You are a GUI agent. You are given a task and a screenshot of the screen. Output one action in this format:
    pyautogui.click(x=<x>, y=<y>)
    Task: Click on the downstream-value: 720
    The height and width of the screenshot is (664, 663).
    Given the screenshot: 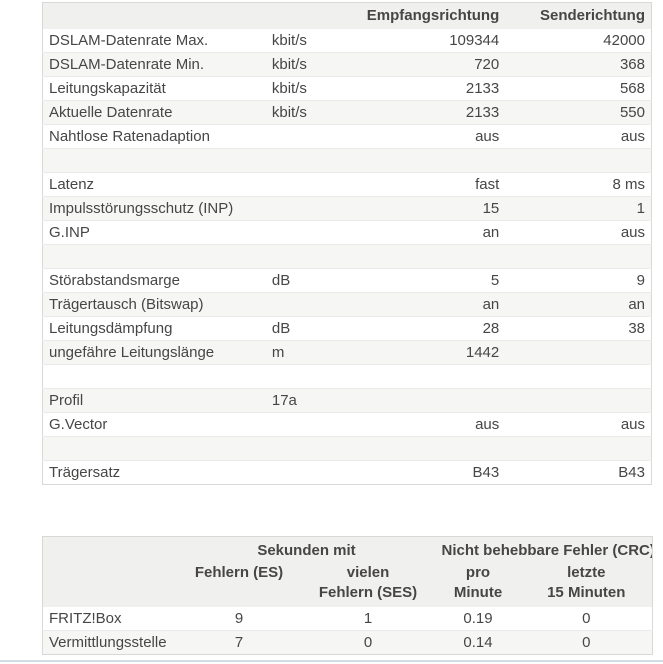 What is the action you would take?
    pyautogui.click(x=423, y=64)
    